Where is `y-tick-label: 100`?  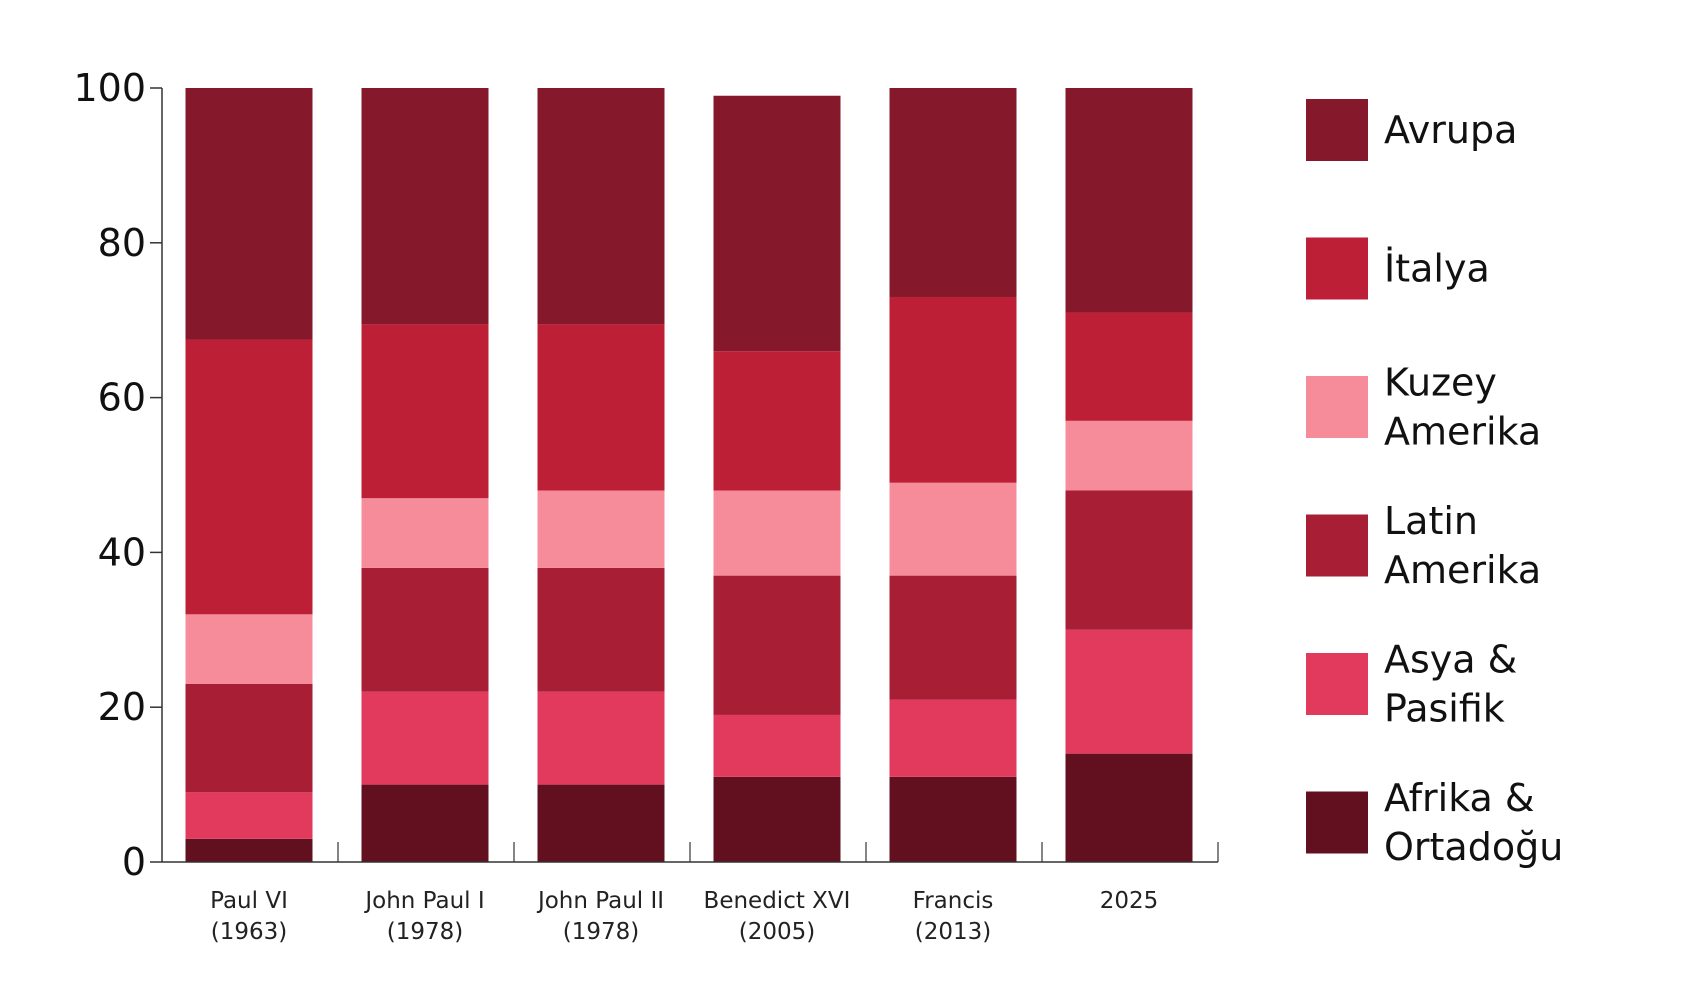
y-tick-label: 100 is located at coordinates (109, 88).